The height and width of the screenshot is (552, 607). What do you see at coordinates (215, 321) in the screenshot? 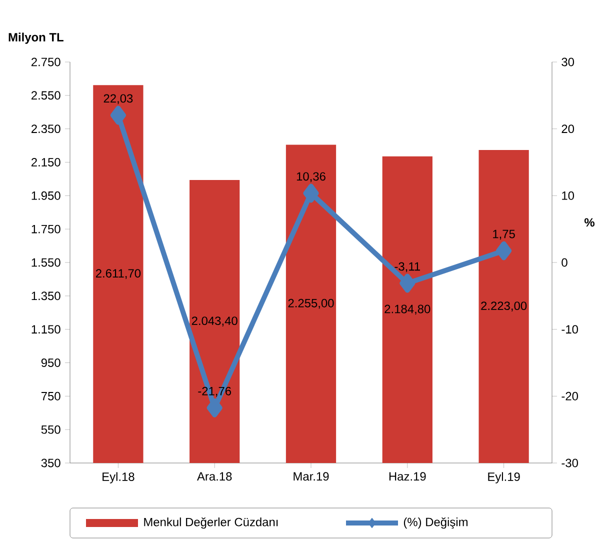
I see `data-label: 2.043,40` at bounding box center [215, 321].